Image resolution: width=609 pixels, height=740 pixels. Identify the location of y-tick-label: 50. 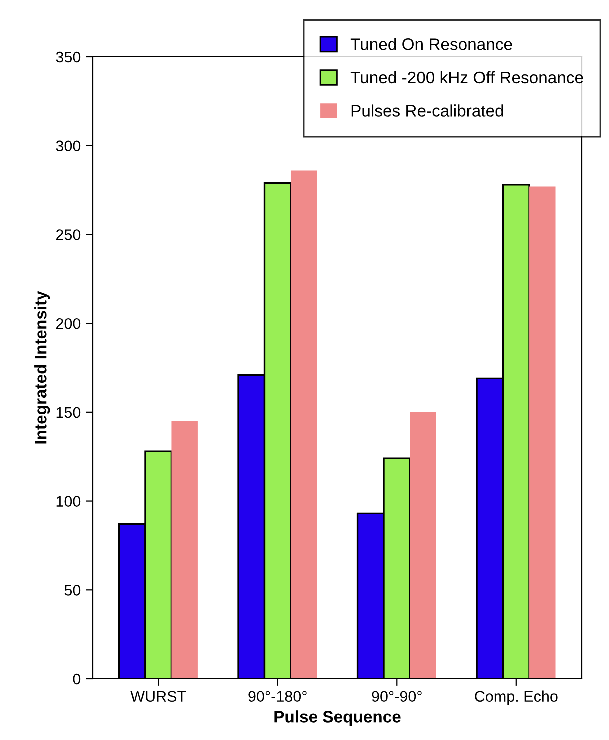
(72, 590).